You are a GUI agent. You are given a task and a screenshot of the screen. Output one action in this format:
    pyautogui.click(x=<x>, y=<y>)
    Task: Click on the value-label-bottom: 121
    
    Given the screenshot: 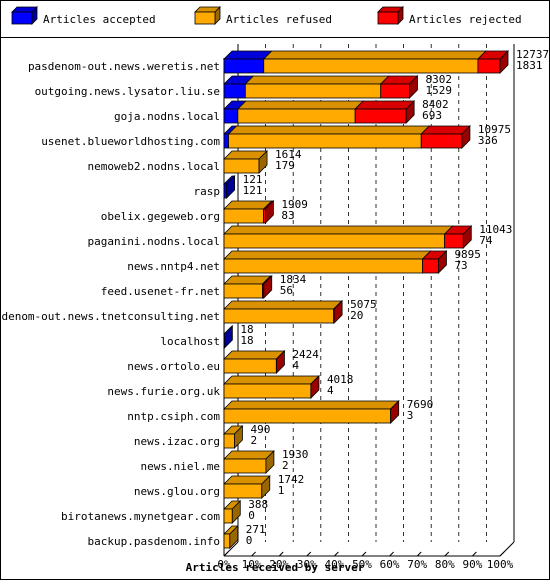 What is the action you would take?
    pyautogui.click(x=253, y=190)
    